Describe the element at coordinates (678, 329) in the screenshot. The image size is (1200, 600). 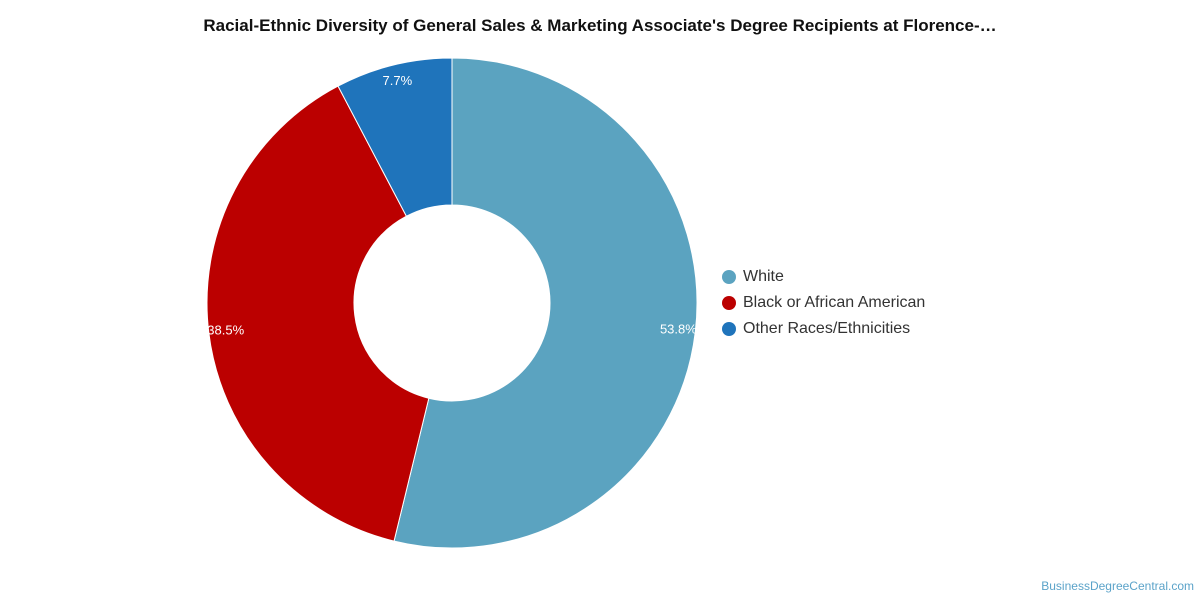
I see `slice-label-white: 53.8%` at that location.